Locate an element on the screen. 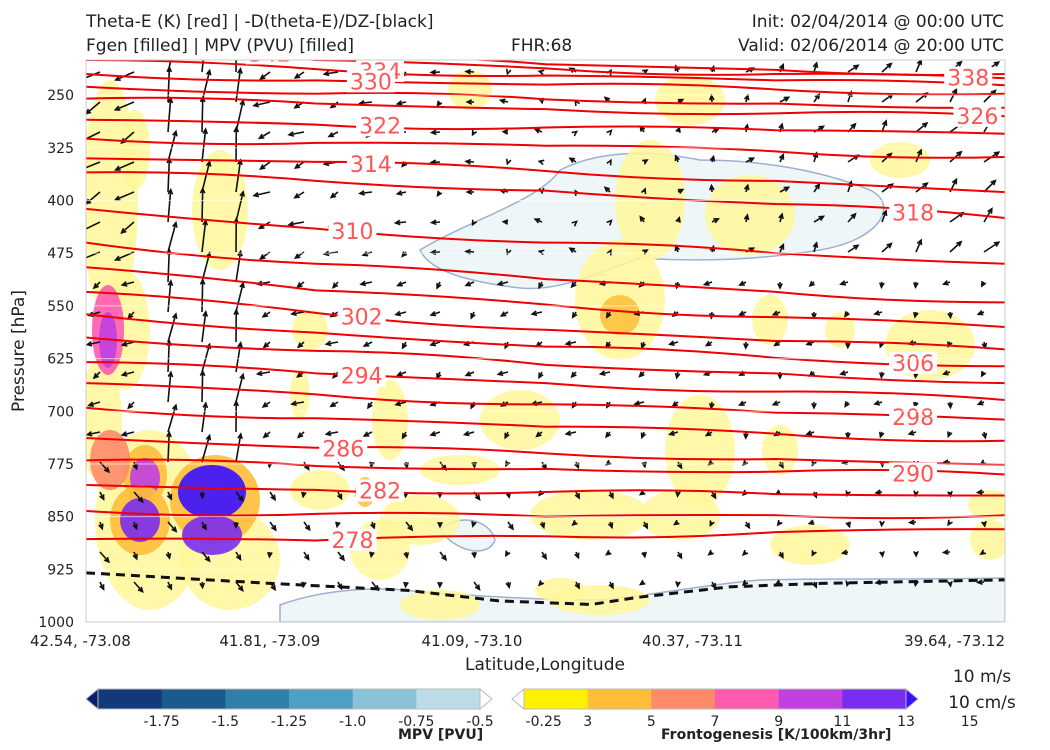  contour-label: 302 is located at coordinates (362, 317).